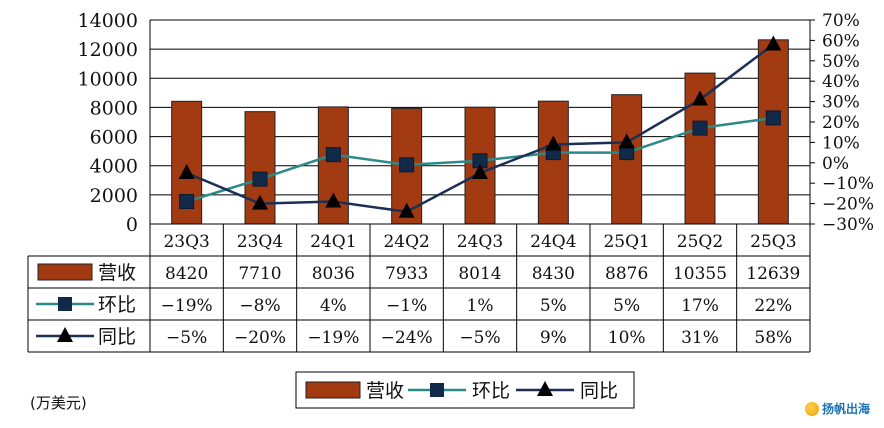 The width and height of the screenshot is (884, 428). I want to click on data-label: 17%, so click(700, 306).